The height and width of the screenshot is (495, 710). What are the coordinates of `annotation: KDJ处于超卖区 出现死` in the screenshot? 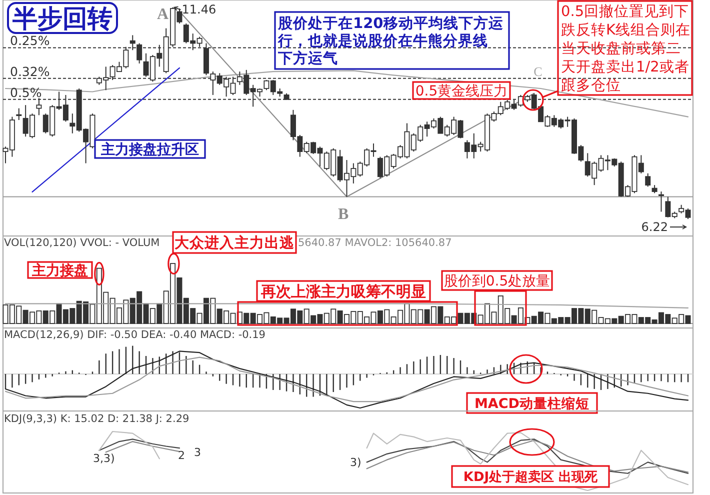 It's located at (531, 478).